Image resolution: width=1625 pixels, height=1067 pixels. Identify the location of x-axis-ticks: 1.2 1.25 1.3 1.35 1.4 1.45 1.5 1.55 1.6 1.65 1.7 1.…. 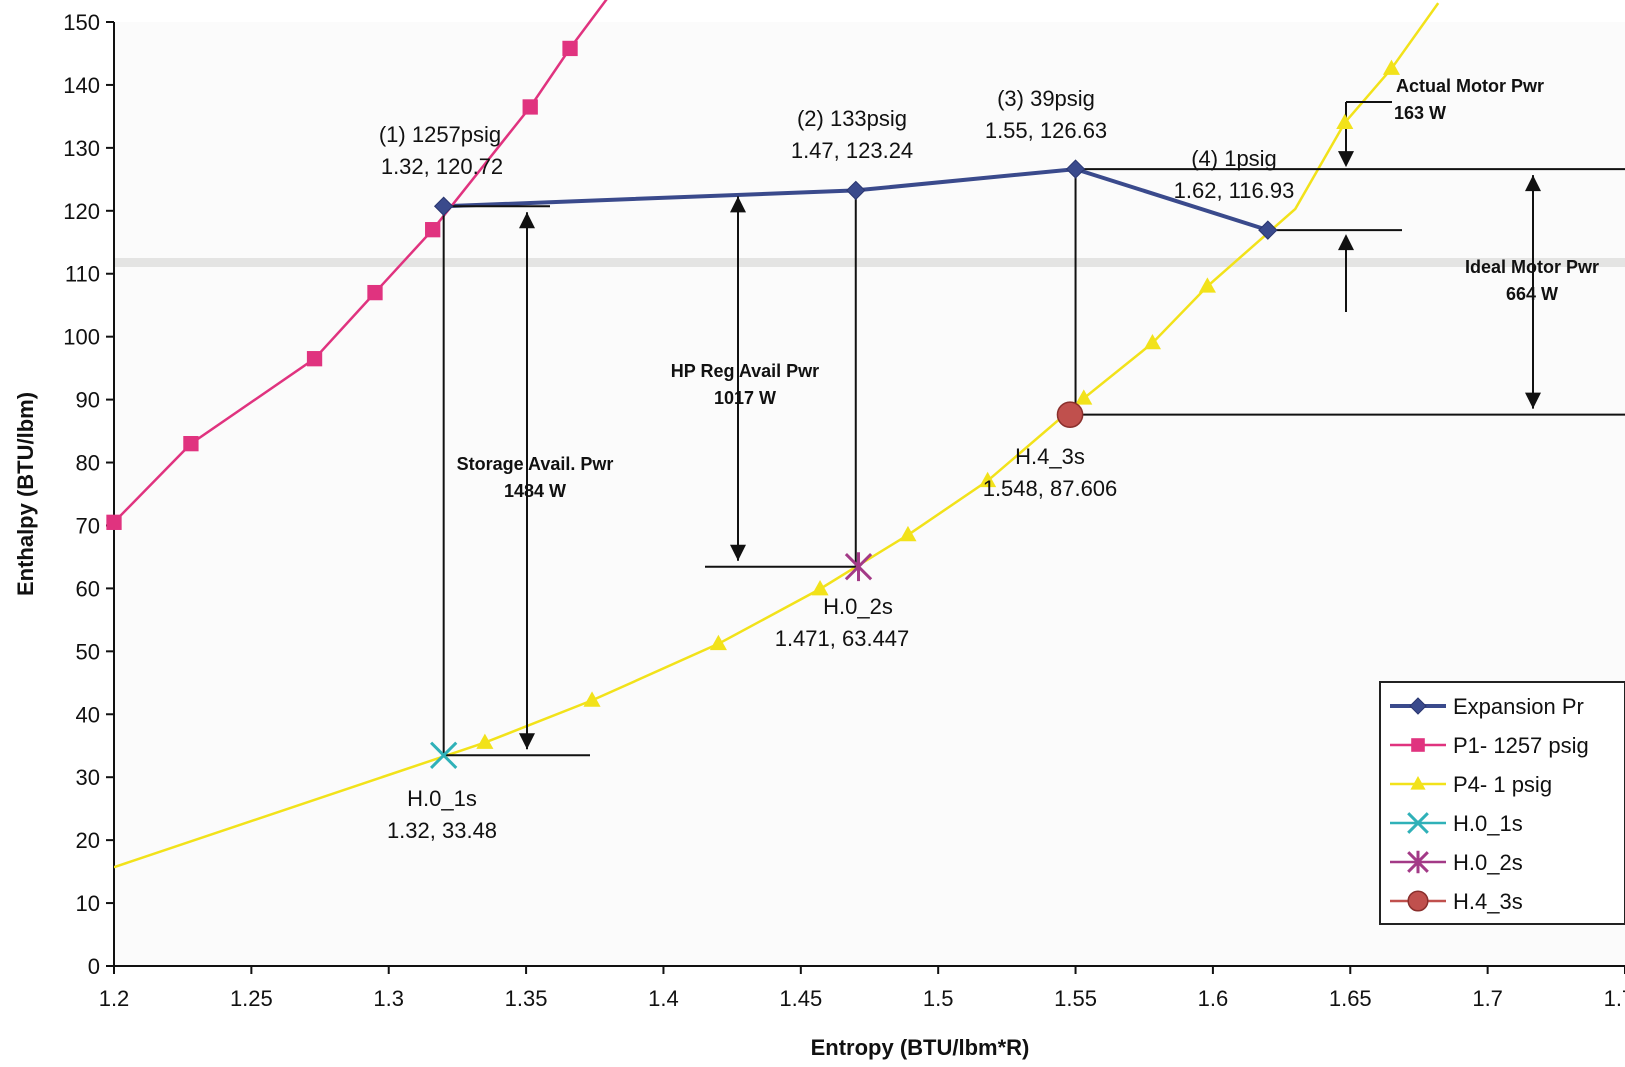
(862, 988).